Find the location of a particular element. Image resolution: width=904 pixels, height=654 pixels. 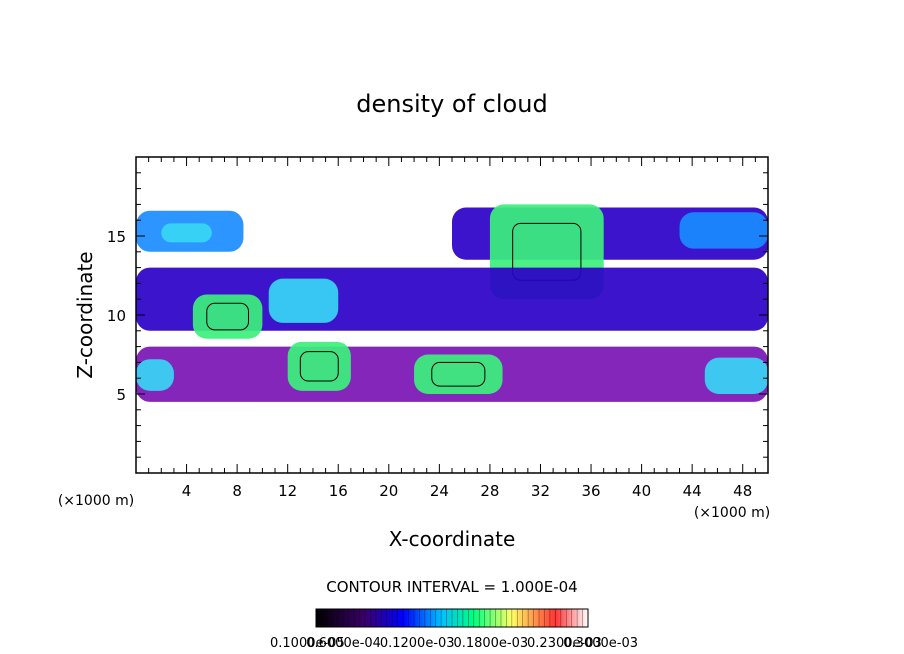

y-axis-unit: (×1000 m) is located at coordinates (96, 501).